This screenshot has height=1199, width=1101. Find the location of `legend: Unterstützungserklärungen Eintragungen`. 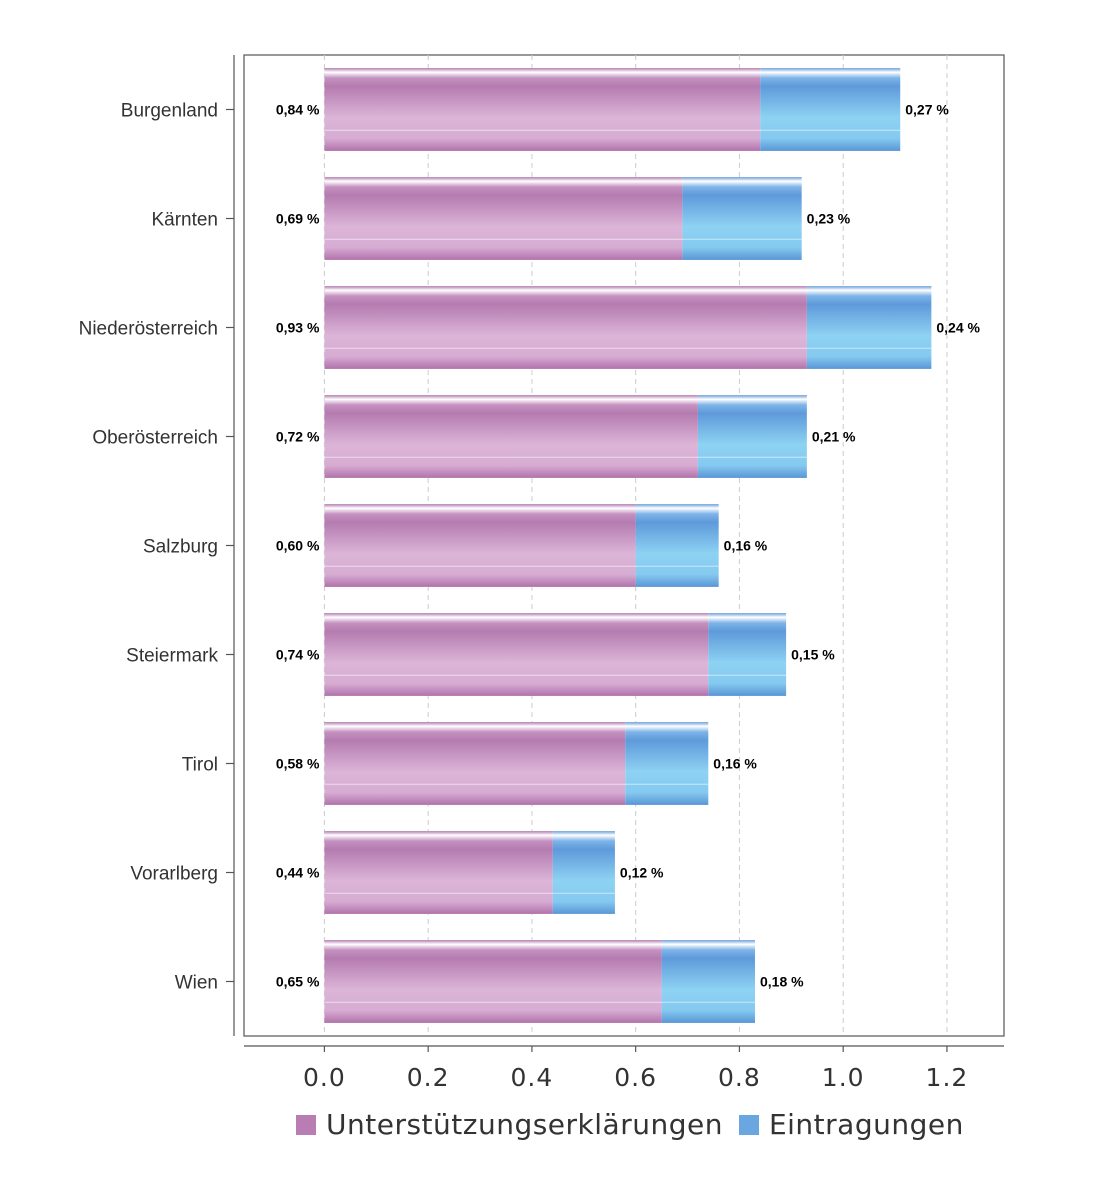

legend: Unterstützungserklärungen Eintragungen is located at coordinates (638, 1124).